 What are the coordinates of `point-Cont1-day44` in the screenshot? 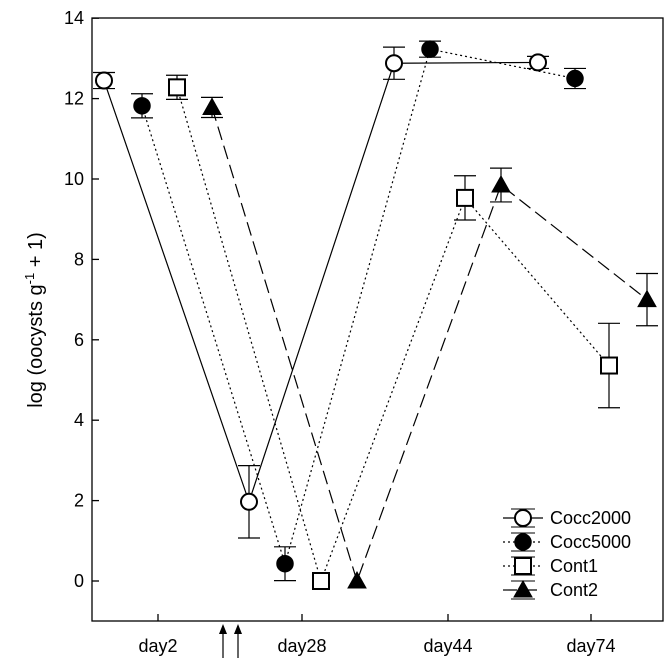 It's located at (465, 197).